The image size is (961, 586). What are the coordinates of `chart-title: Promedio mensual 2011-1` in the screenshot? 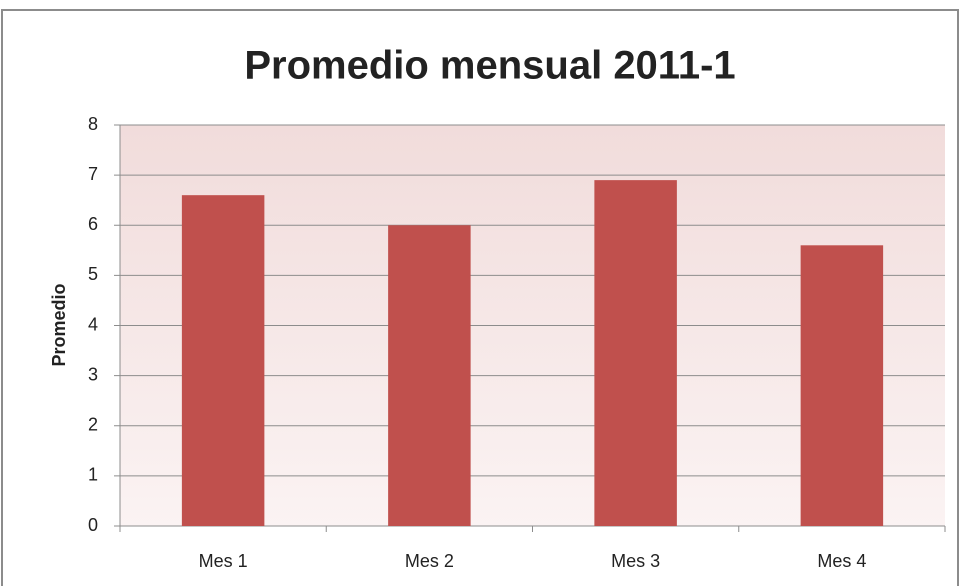 It's located at (489, 66).